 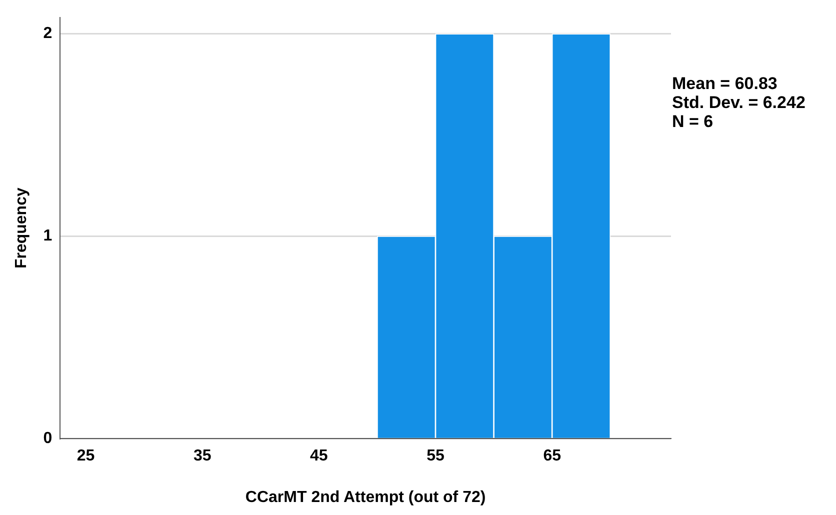 I want to click on y-tick-label: 0, so click(x=47, y=439).